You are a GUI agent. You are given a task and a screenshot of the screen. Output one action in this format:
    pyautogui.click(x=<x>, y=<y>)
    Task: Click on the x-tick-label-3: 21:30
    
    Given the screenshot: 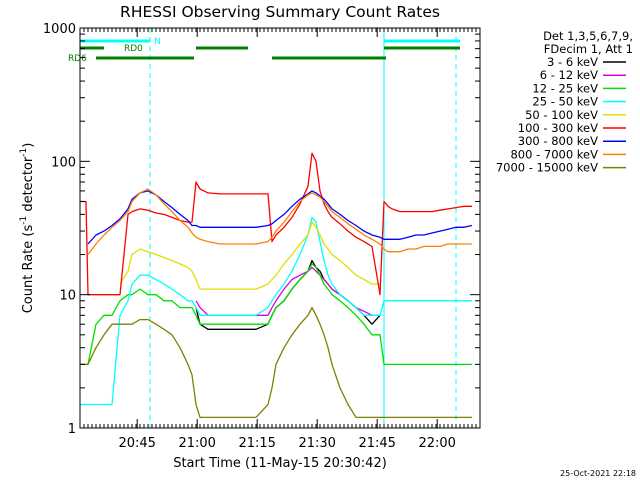 What is the action you would take?
    pyautogui.click(x=316, y=443)
    